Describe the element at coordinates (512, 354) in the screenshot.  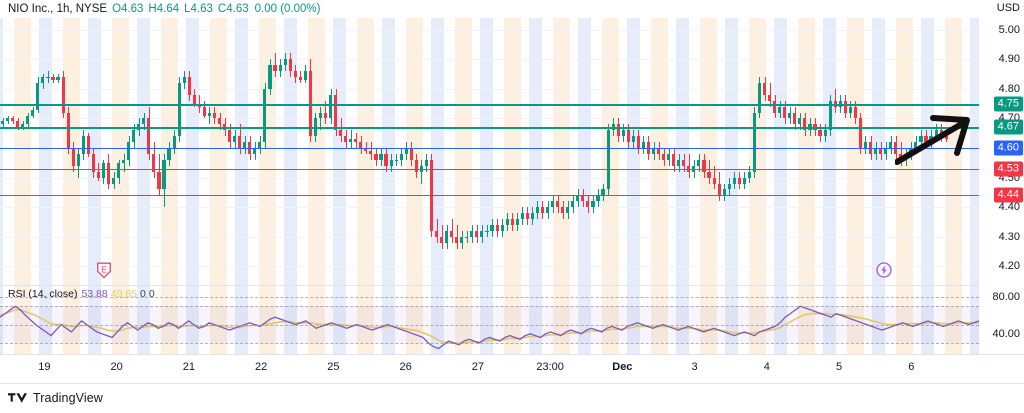
I see `time-axis-divider` at that location.